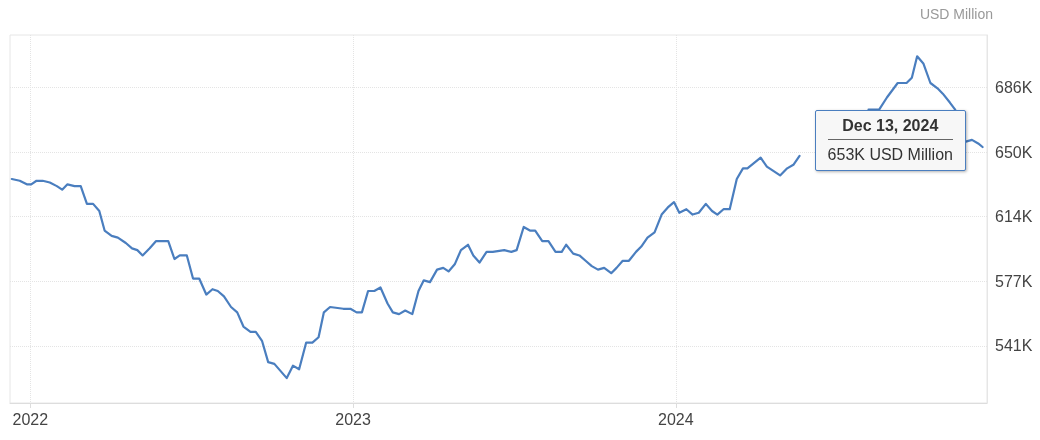  Describe the element at coordinates (1014, 281) in the screenshot. I see `y-tick-label: 577K` at that location.